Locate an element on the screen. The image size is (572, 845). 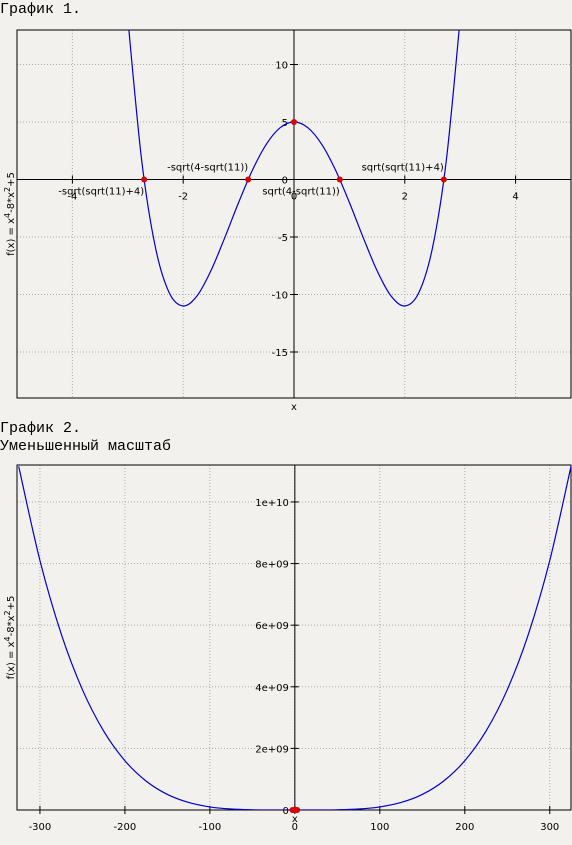
chart-title: График 1. is located at coordinates (40, 9).